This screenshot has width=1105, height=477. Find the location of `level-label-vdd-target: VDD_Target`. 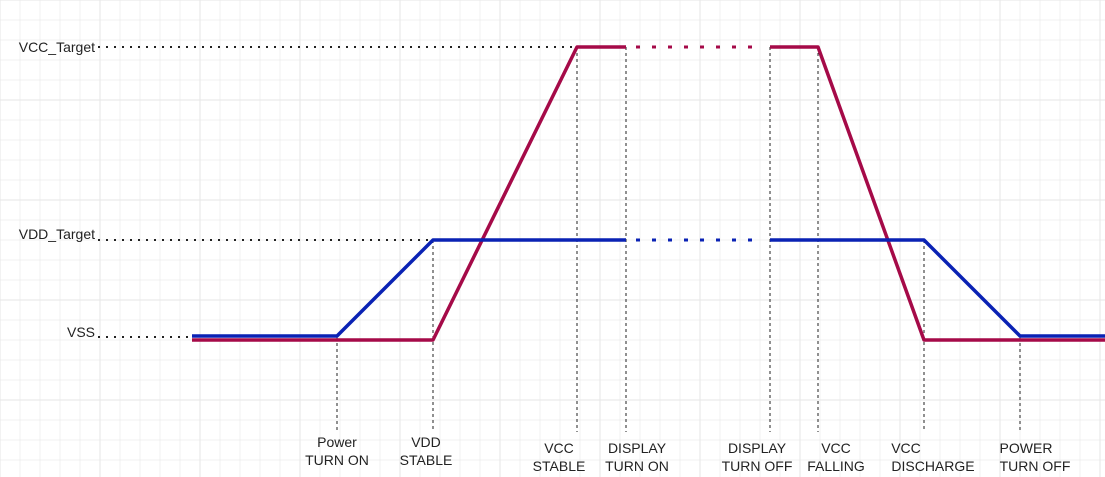

level-label-vdd-target: VDD_Target is located at coordinates (57, 234).